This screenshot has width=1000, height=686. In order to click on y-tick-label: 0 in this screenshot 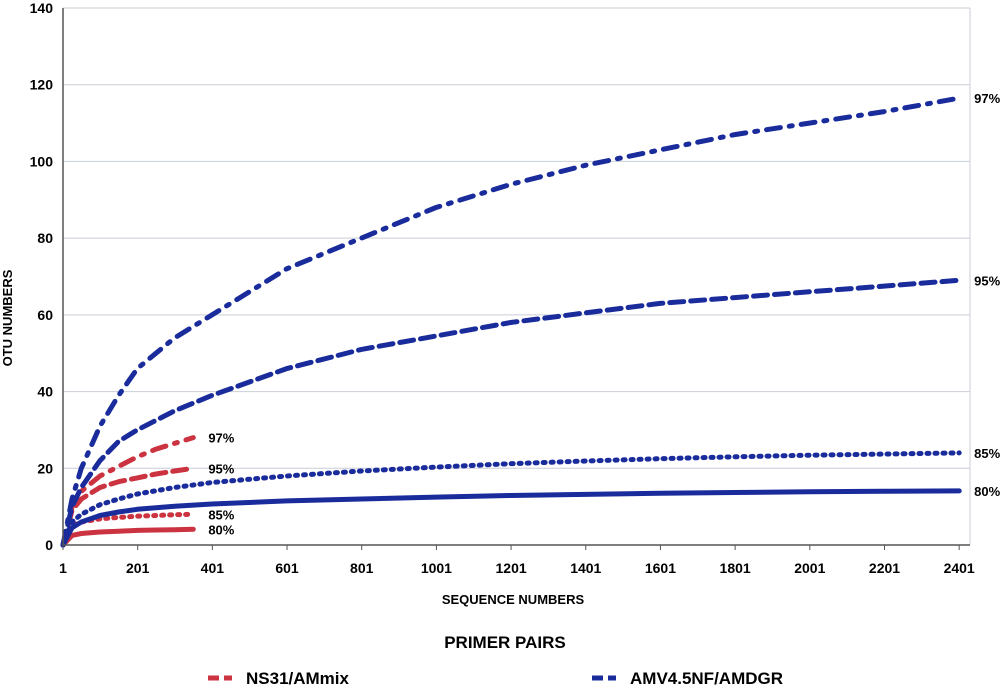, I will do `click(49, 545)`.